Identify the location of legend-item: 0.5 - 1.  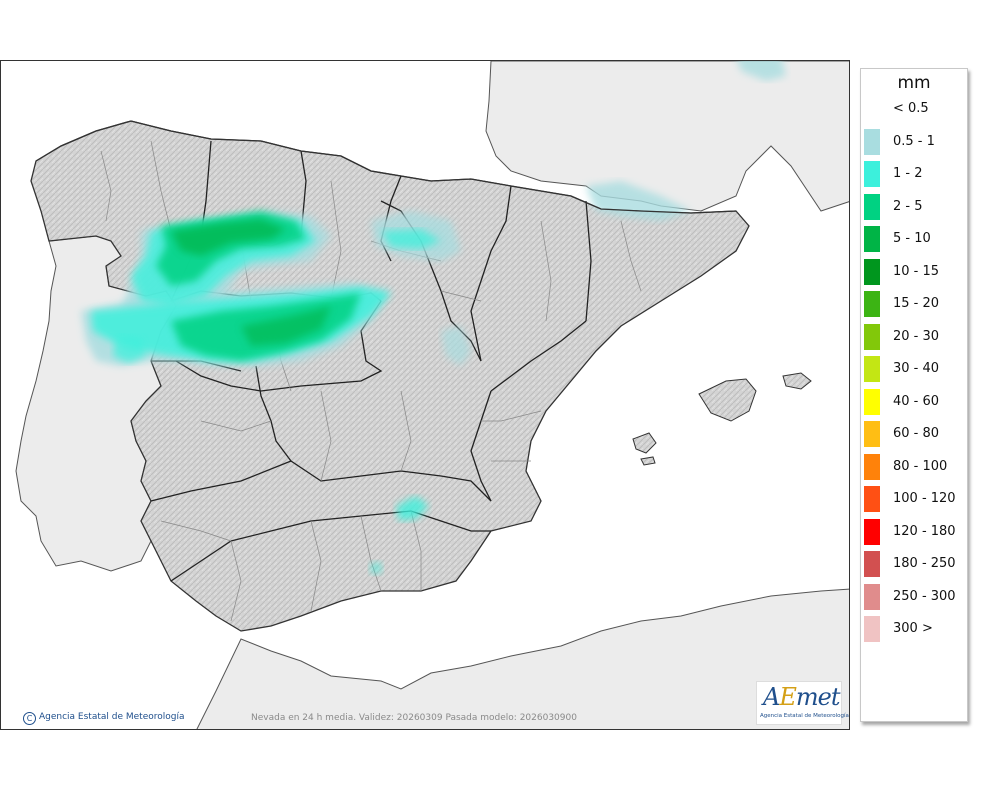
(914, 141).